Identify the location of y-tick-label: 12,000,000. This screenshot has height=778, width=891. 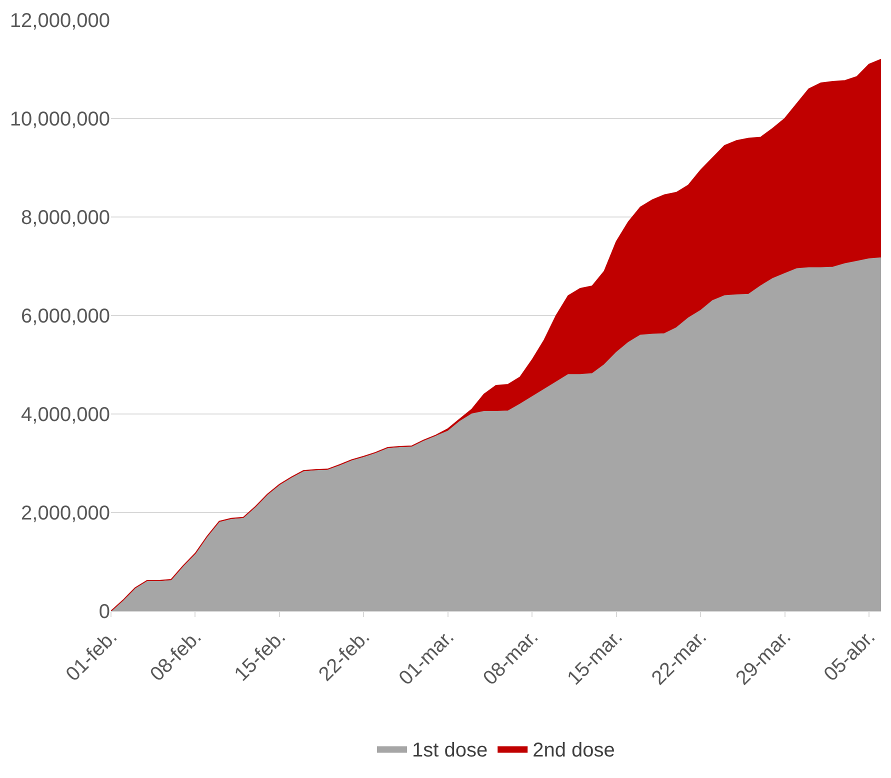
(60, 21).